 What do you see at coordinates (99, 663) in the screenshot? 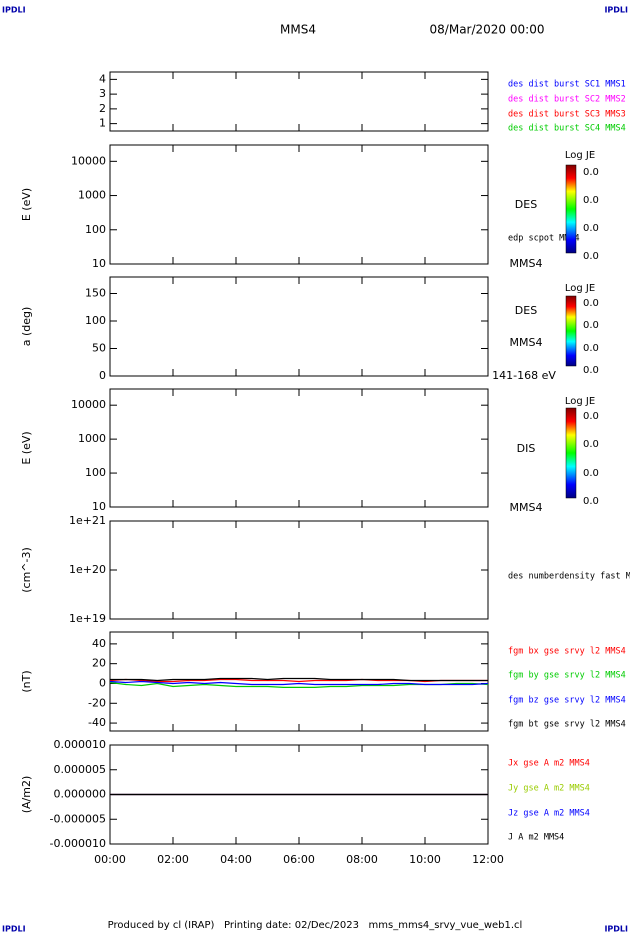
I see `y-tick-label: 20` at bounding box center [99, 663].